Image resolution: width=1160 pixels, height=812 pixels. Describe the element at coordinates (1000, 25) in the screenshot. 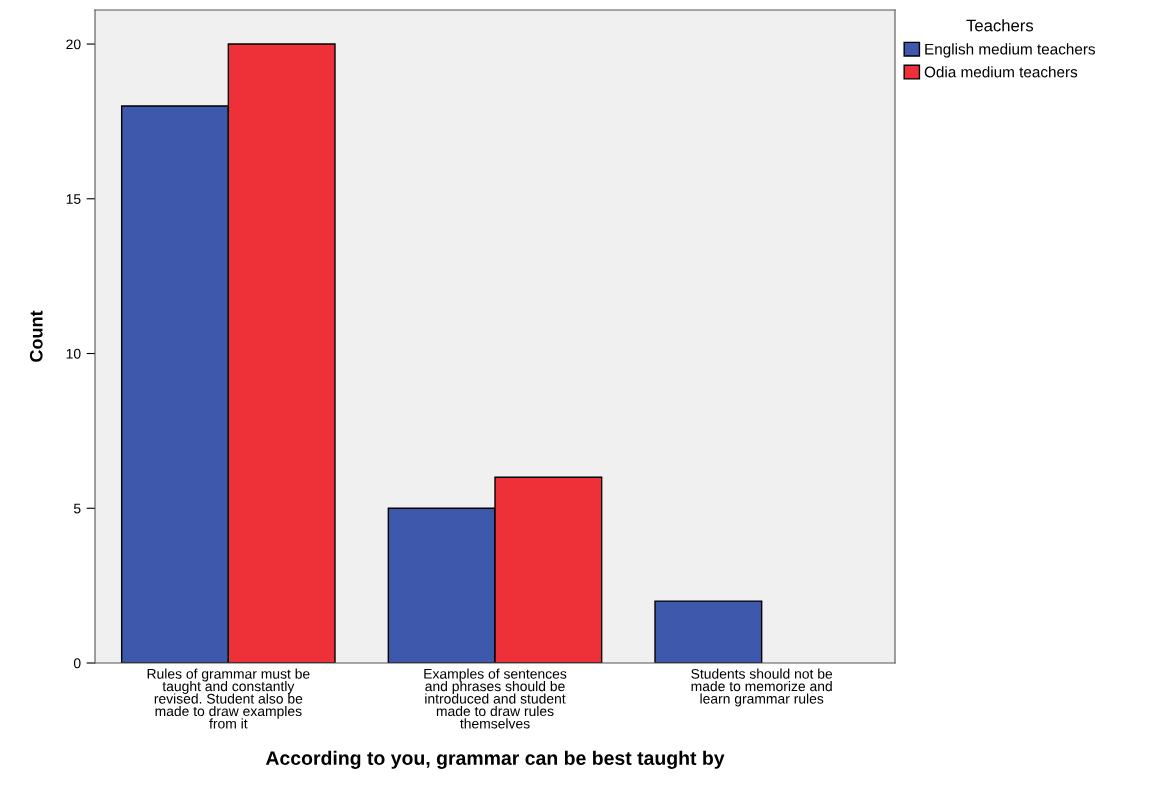

I see `legend-title: Teachers` at that location.